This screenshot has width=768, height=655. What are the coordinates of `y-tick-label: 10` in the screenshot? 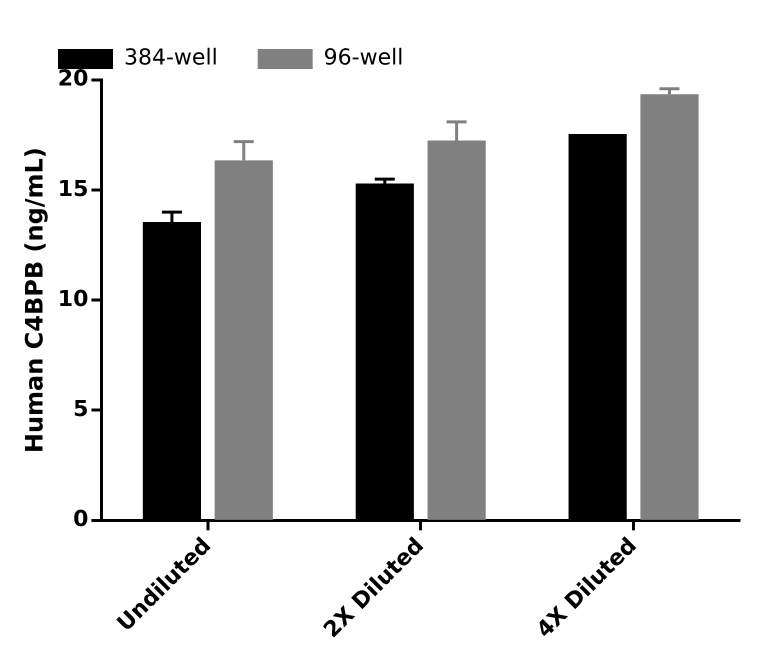 It's located at (73, 299).